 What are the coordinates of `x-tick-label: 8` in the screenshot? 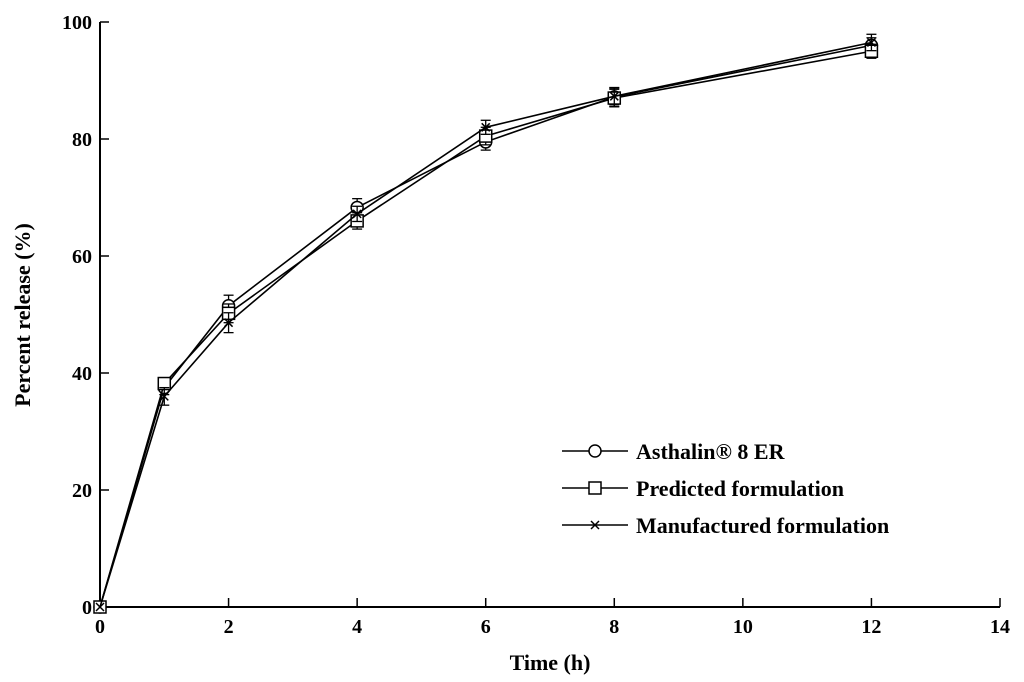 It's located at (614, 627).